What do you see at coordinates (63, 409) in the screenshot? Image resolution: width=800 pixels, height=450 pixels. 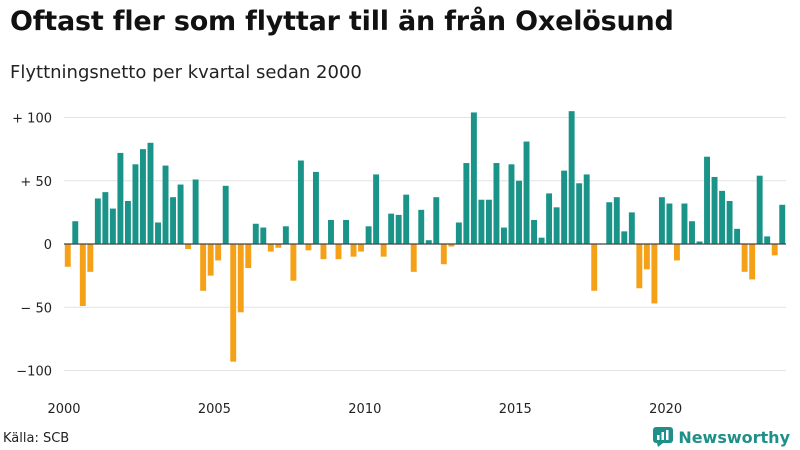 I see `x-tick-label: 2000` at bounding box center [63, 409].